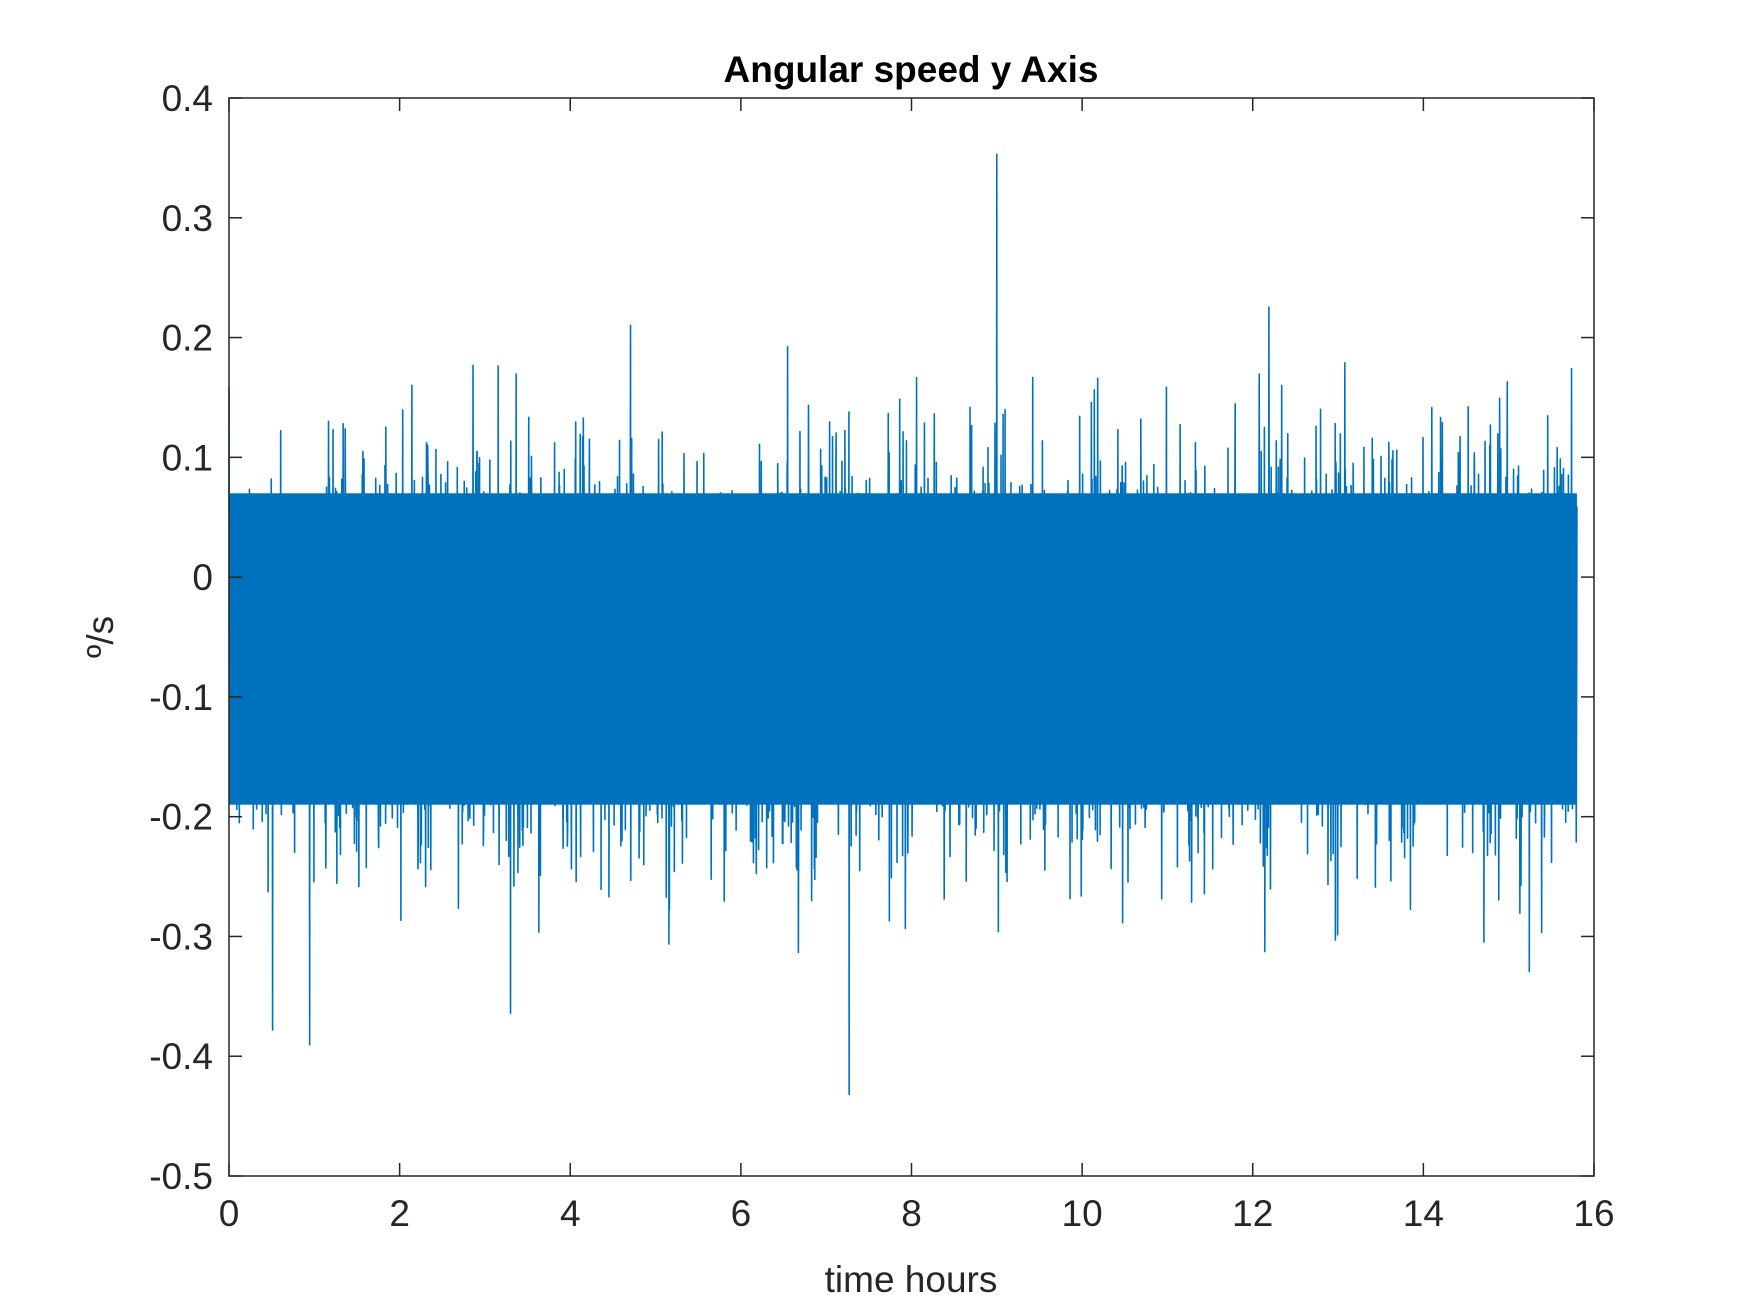 Image resolution: width=1750 pixels, height=1313 pixels. Describe the element at coordinates (1423, 1213) in the screenshot. I see `x-tick-label: 14` at that location.